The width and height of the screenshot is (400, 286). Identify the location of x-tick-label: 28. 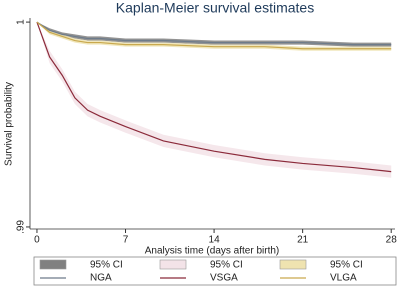
(392, 240).